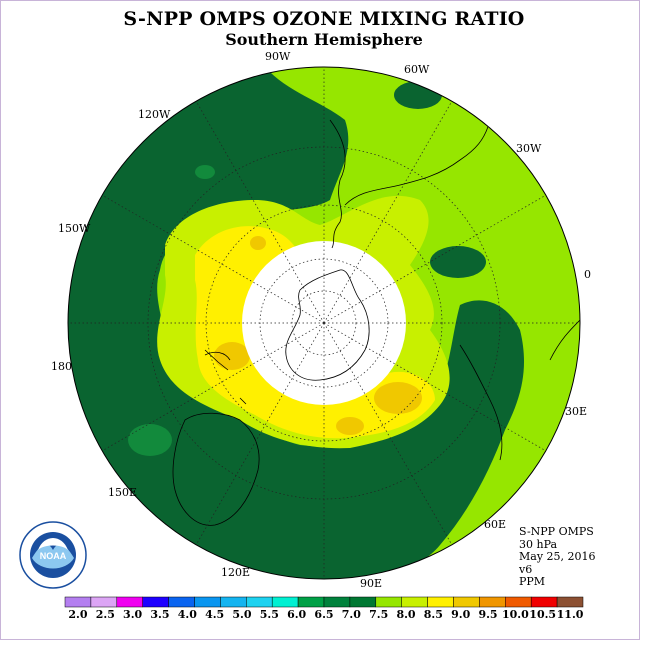  Describe the element at coordinates (327, 325) in the screenshot. I see `antarctica-coastline` at that location.